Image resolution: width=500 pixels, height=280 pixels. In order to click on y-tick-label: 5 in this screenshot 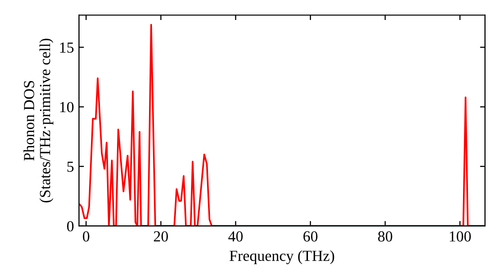, I will do `click(70, 167)`.